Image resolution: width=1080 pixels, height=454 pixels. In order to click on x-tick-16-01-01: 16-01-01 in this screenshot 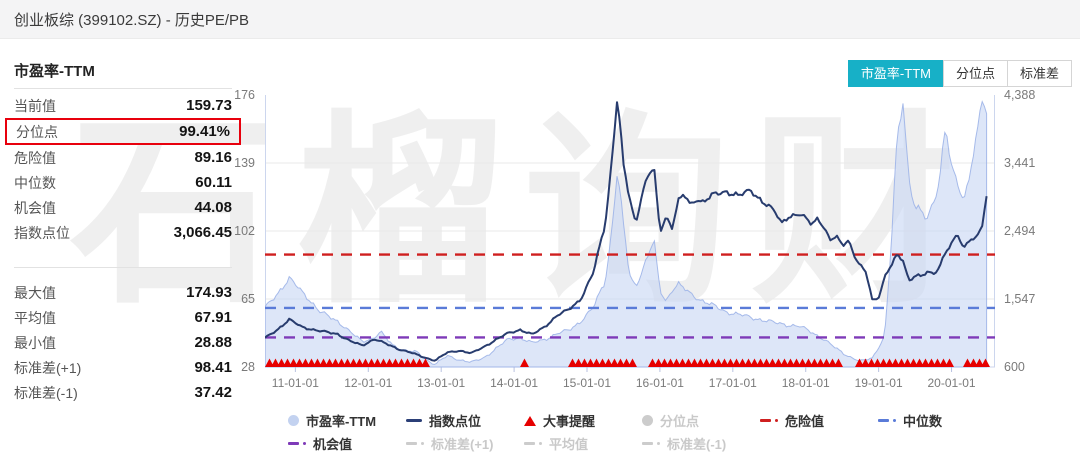, I will do `click(659, 383)`.